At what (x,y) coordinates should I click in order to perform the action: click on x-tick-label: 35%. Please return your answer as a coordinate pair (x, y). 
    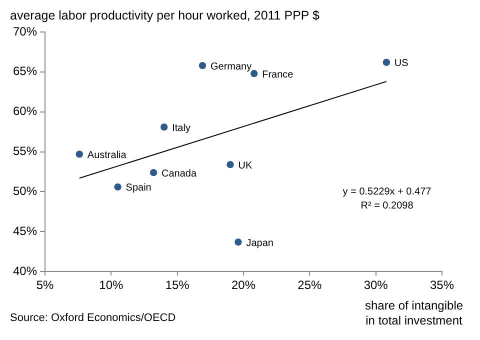
    Looking at the image, I should click on (442, 285).